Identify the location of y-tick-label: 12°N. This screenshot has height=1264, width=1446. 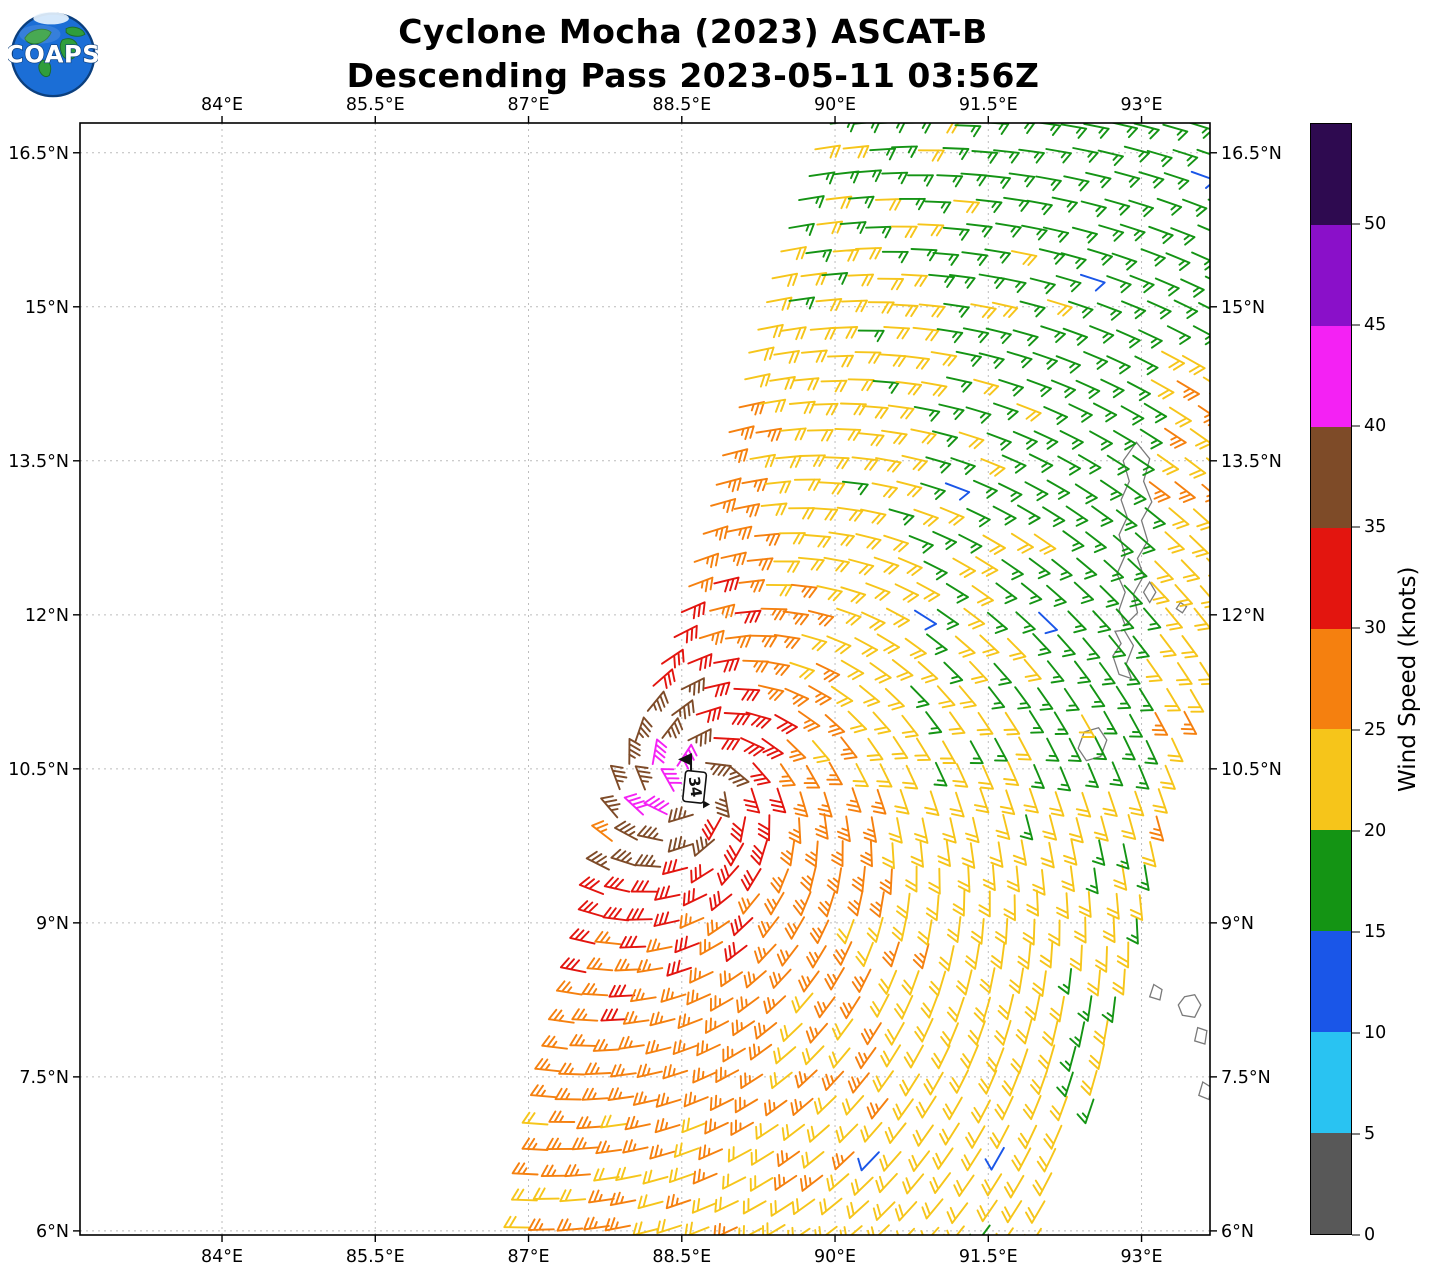
(47, 616).